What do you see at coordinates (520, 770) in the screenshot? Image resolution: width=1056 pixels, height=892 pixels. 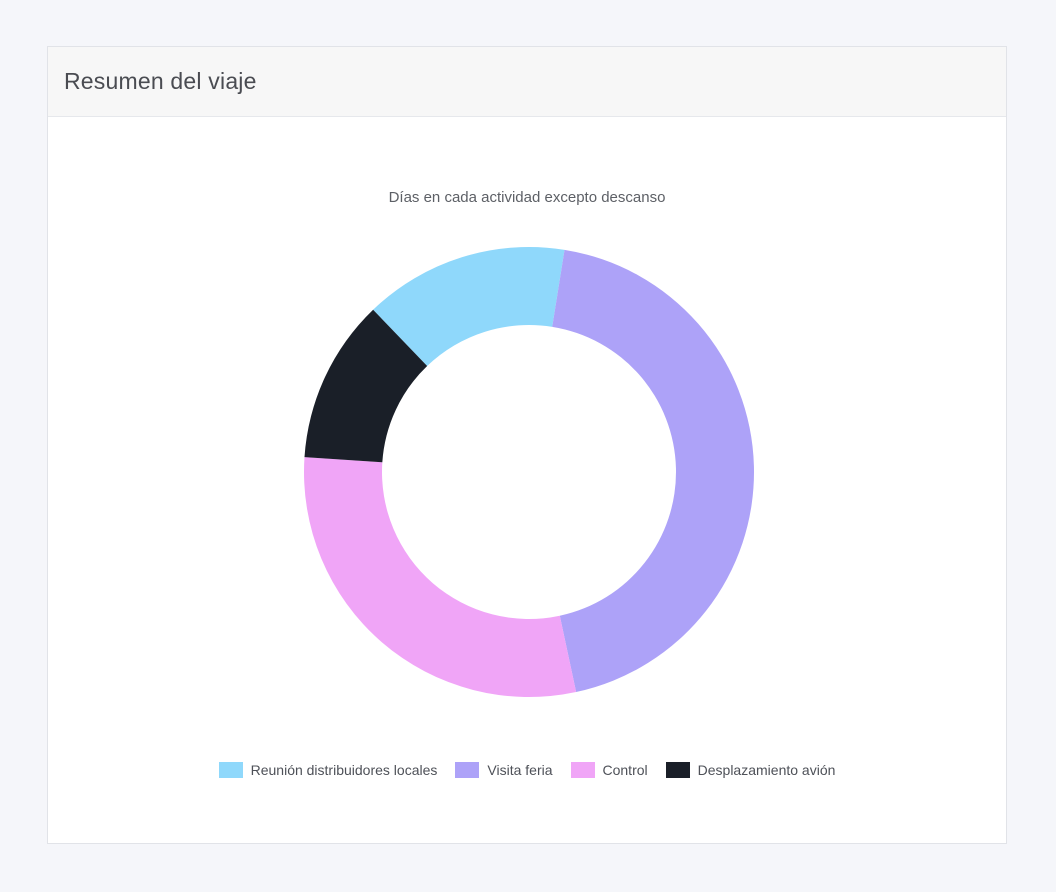 I see `legend-label: Visita feria` at bounding box center [520, 770].